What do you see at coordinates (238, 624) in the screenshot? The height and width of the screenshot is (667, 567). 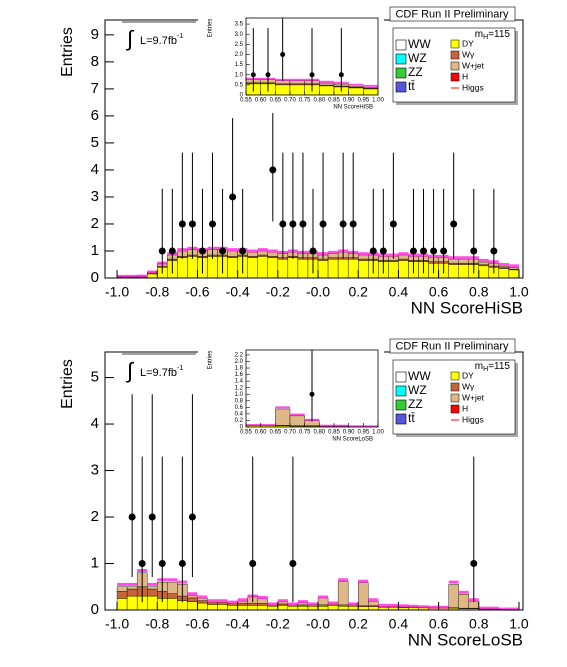 I see `x-tick-label: -0.4` at bounding box center [238, 624].